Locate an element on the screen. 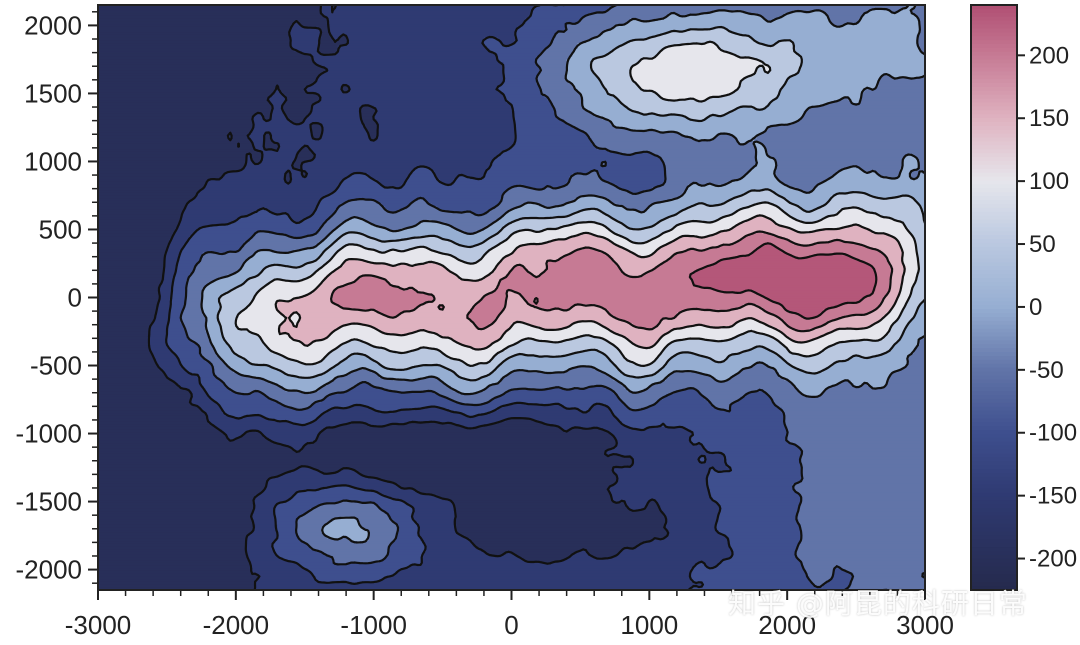 The height and width of the screenshot is (645, 1080). y-tick-label: -1500 is located at coordinates (49, 502).